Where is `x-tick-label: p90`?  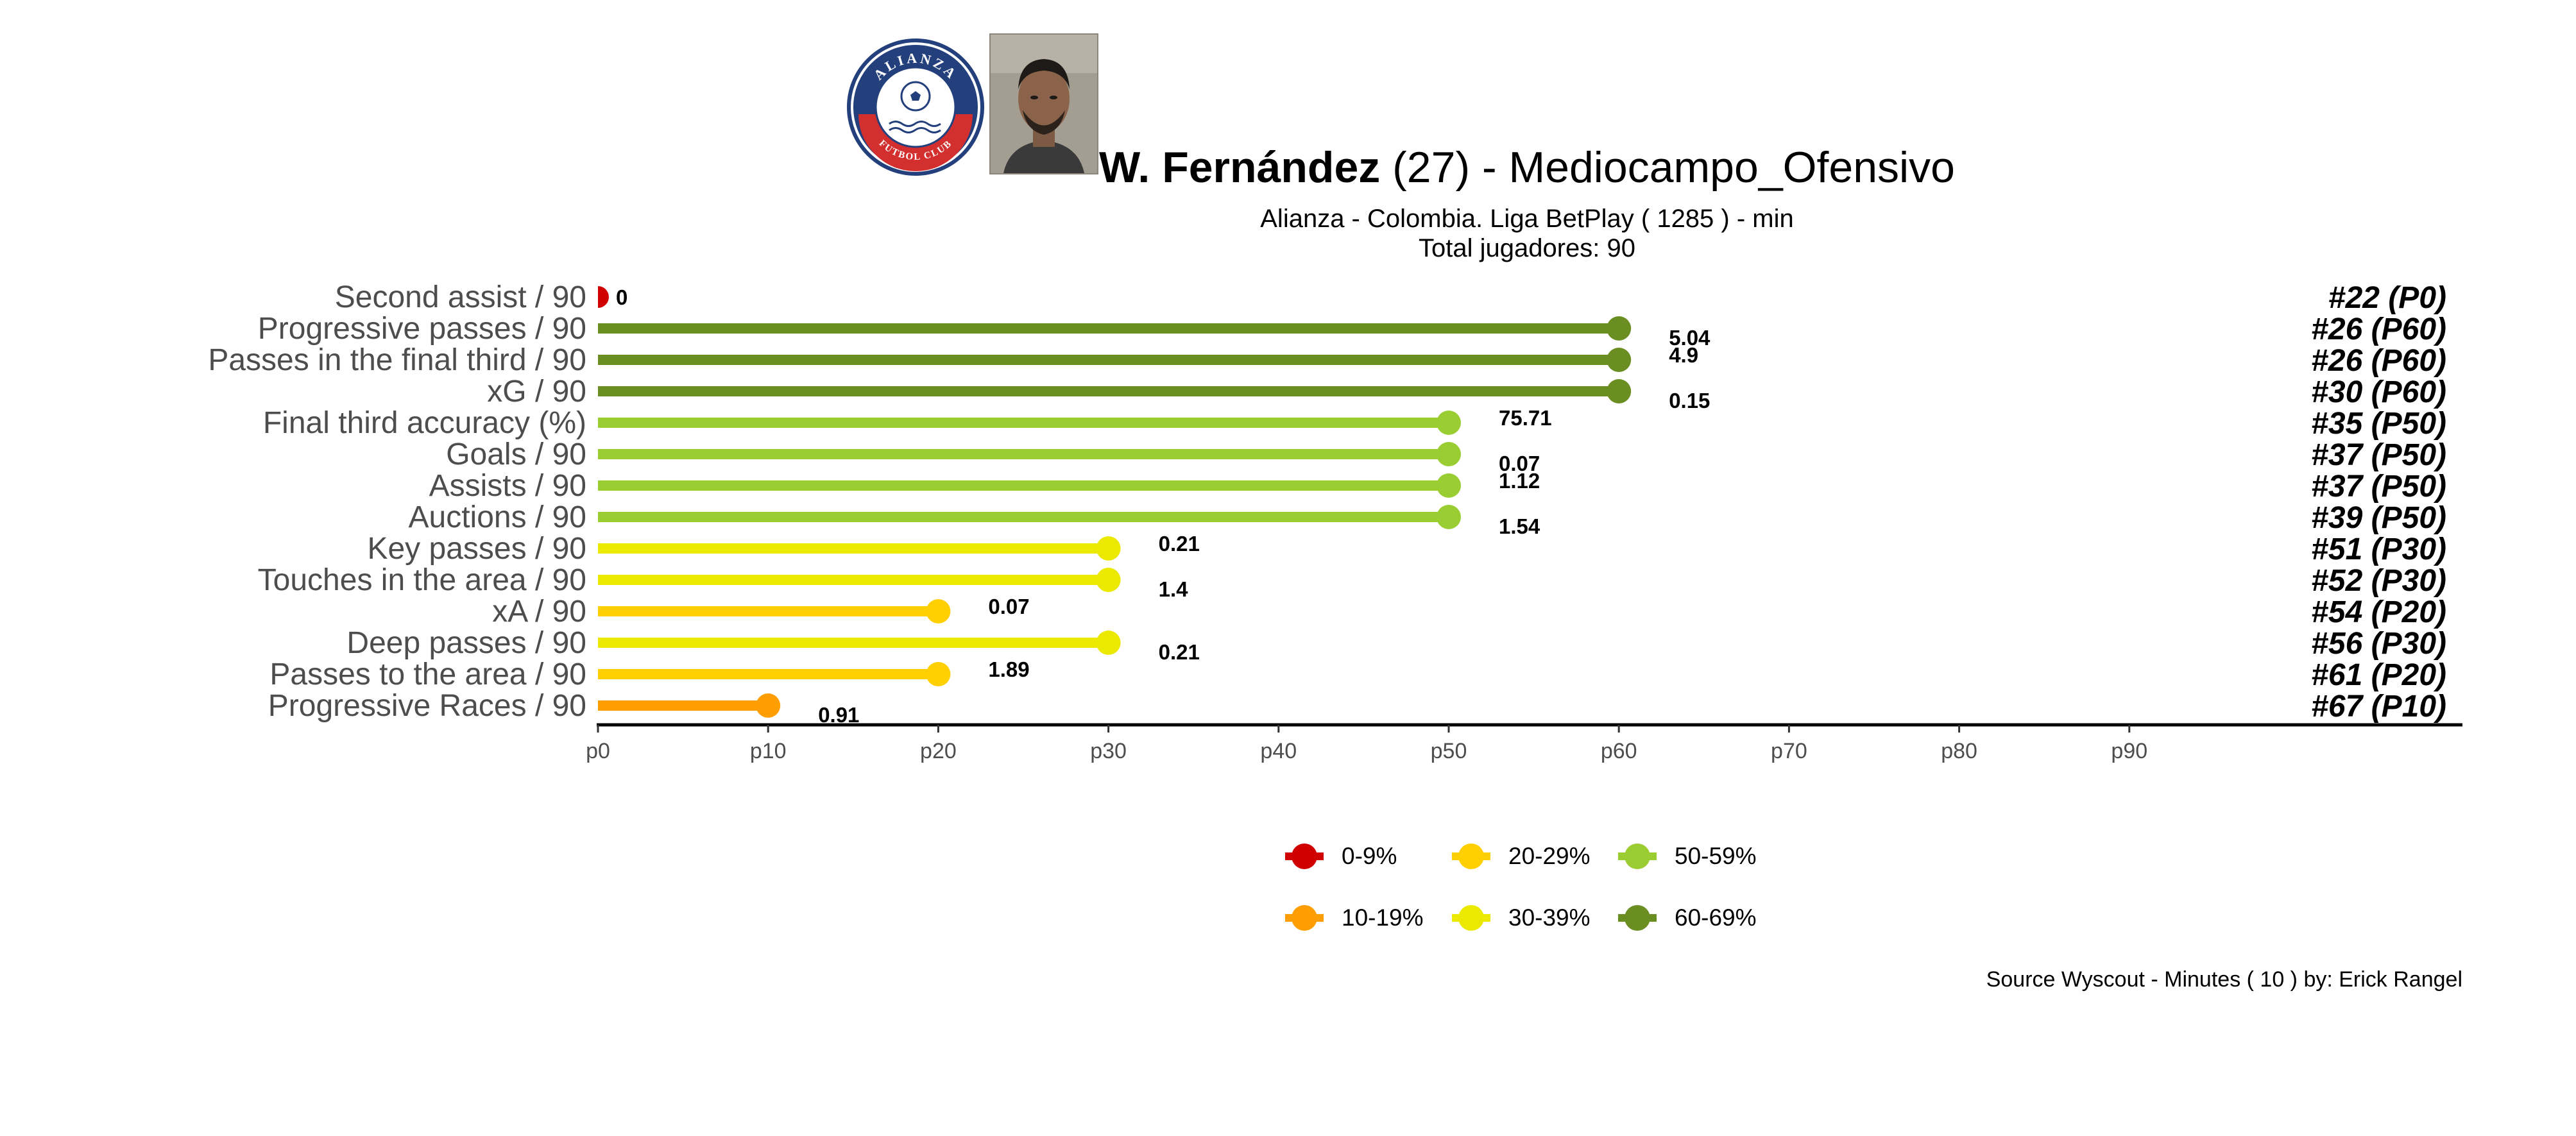
x-tick-label: p90 is located at coordinates (2129, 751).